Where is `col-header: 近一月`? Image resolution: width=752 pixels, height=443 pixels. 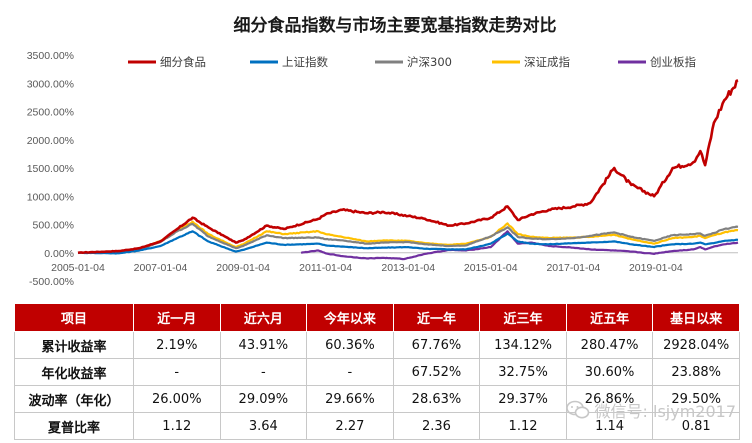 col-header: 近一月 is located at coordinates (177, 317).